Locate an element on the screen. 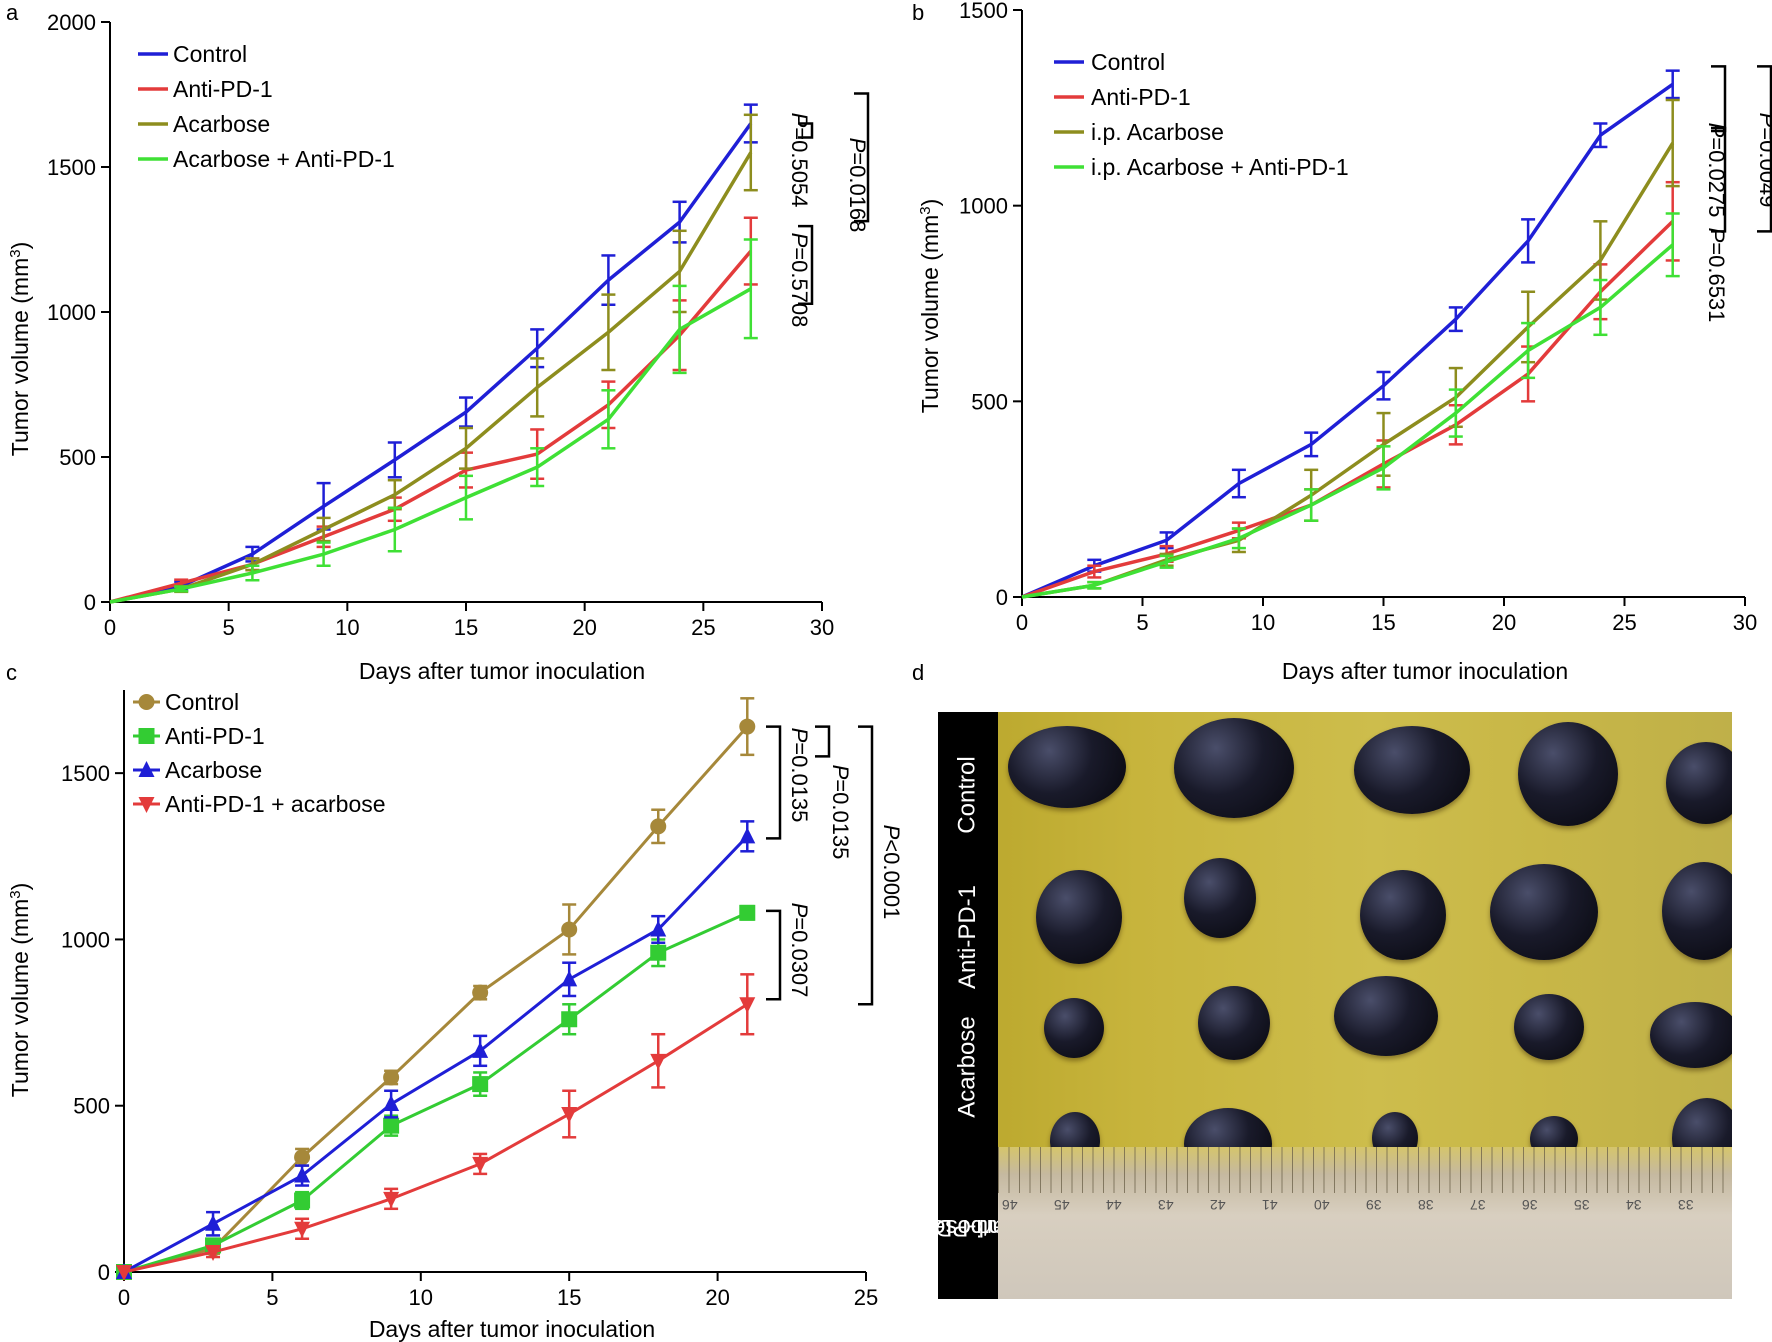 This screenshot has height=1342, width=1772. ruler-number: 45 is located at coordinates (1062, 1205).